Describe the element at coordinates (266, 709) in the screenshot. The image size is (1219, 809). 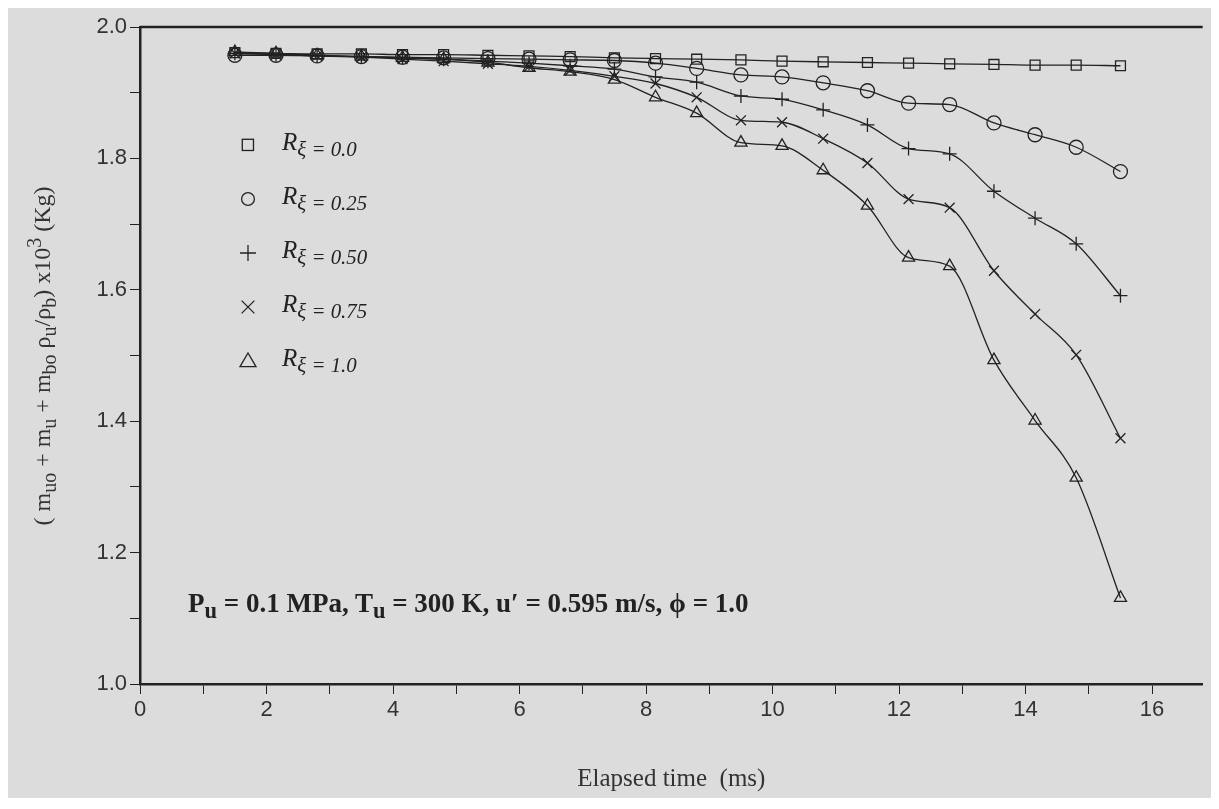
I see `x-tick-label: 2` at that location.